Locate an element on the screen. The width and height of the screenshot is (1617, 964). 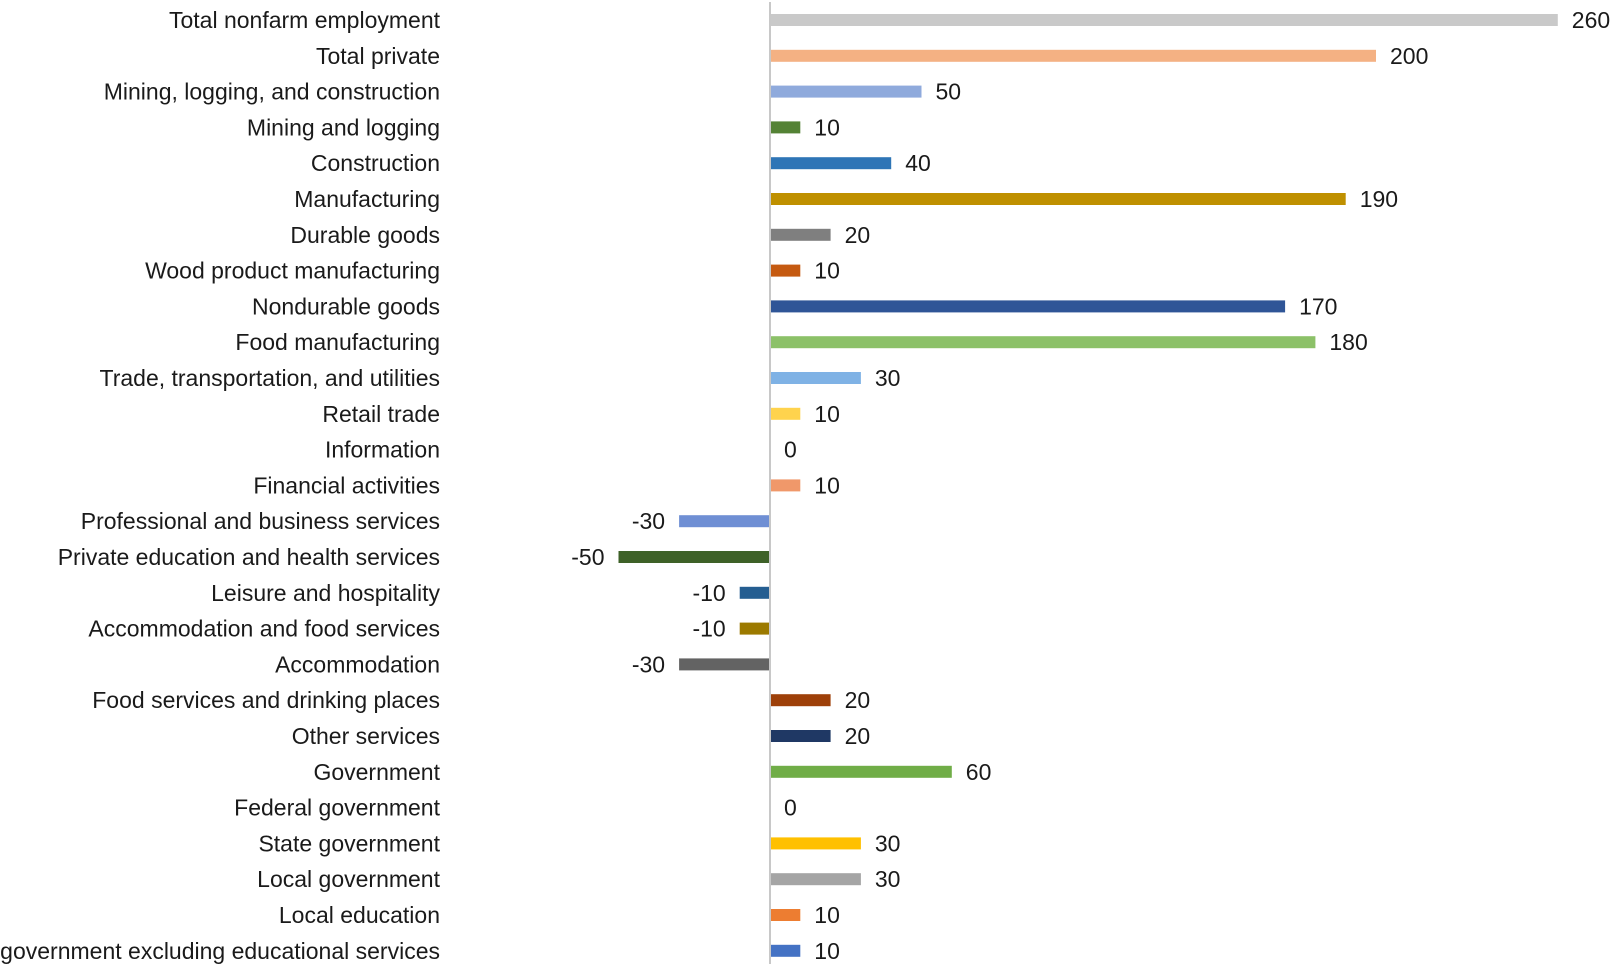
category-label: Private education and health services is located at coordinates (249, 557).